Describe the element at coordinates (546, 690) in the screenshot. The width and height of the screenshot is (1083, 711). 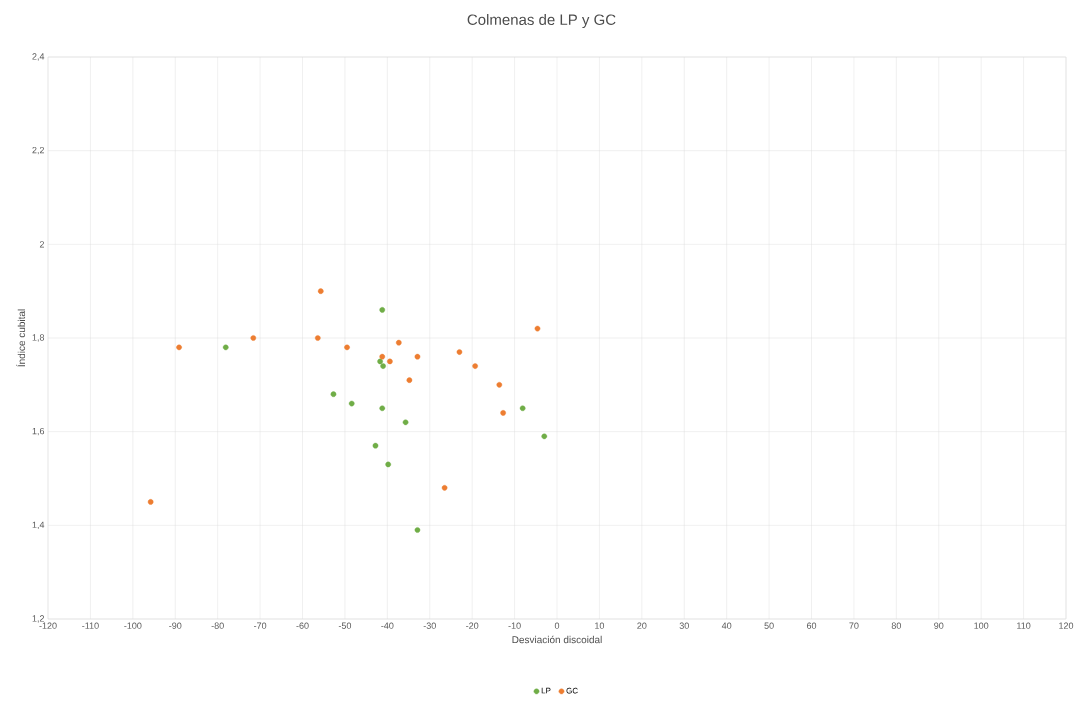
I see `legend-label: LP` at that location.